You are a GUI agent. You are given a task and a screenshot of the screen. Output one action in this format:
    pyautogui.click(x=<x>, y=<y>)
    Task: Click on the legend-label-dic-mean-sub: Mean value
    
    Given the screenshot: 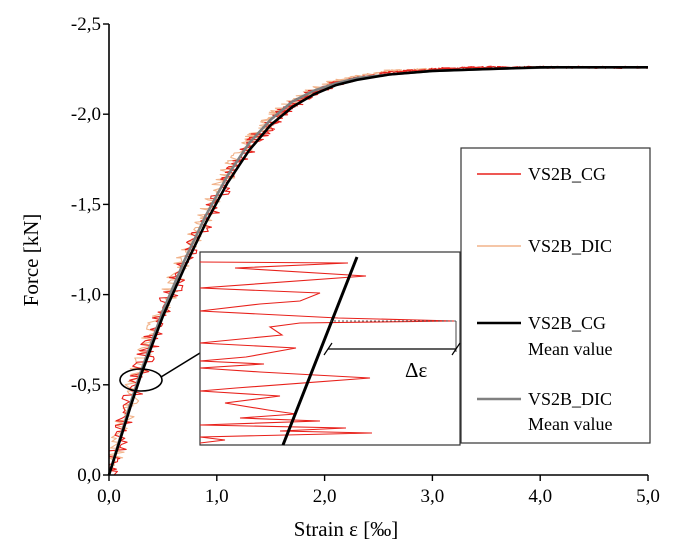 What is the action you would take?
    pyautogui.click(x=570, y=424)
    